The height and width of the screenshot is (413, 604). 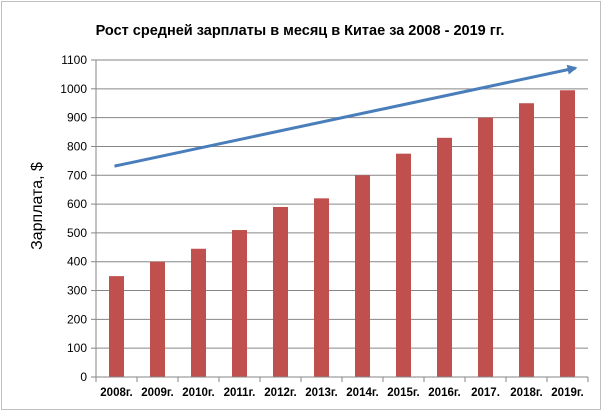 What do you see at coordinates (77, 204) in the screenshot?
I see `y-tick-label: 600` at bounding box center [77, 204].